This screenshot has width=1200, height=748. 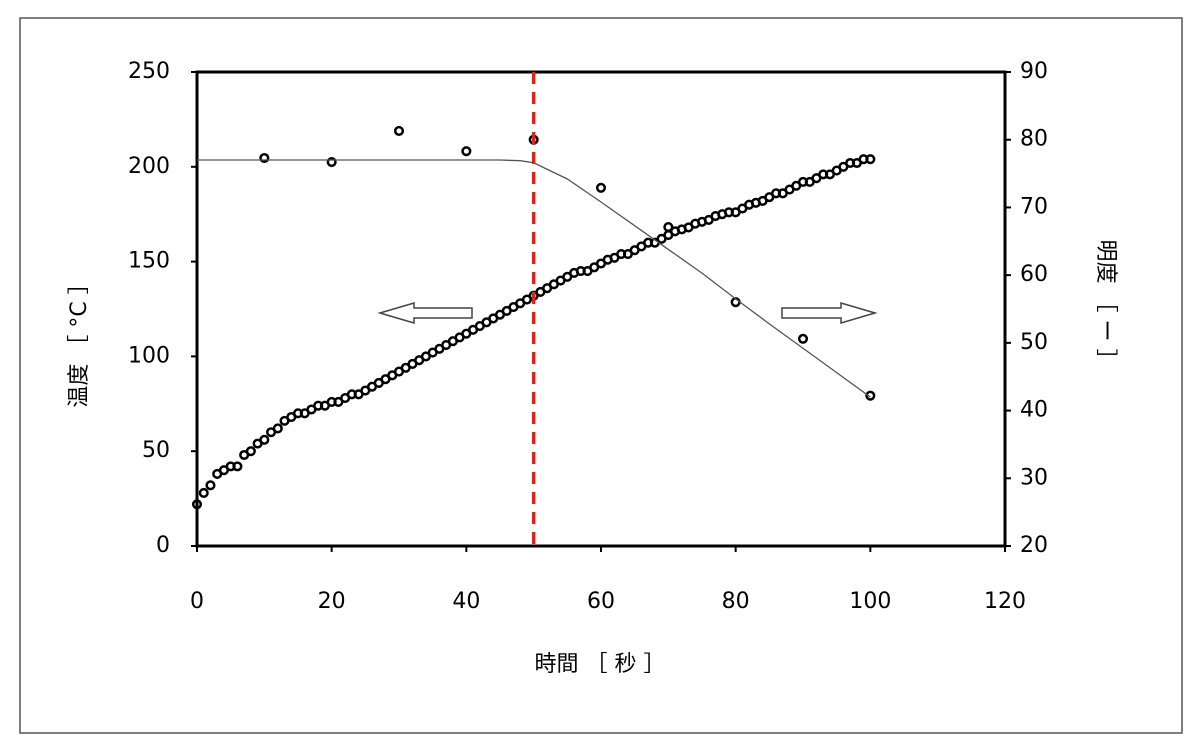 I want to click on y-tick-label: 250, so click(x=149, y=71).